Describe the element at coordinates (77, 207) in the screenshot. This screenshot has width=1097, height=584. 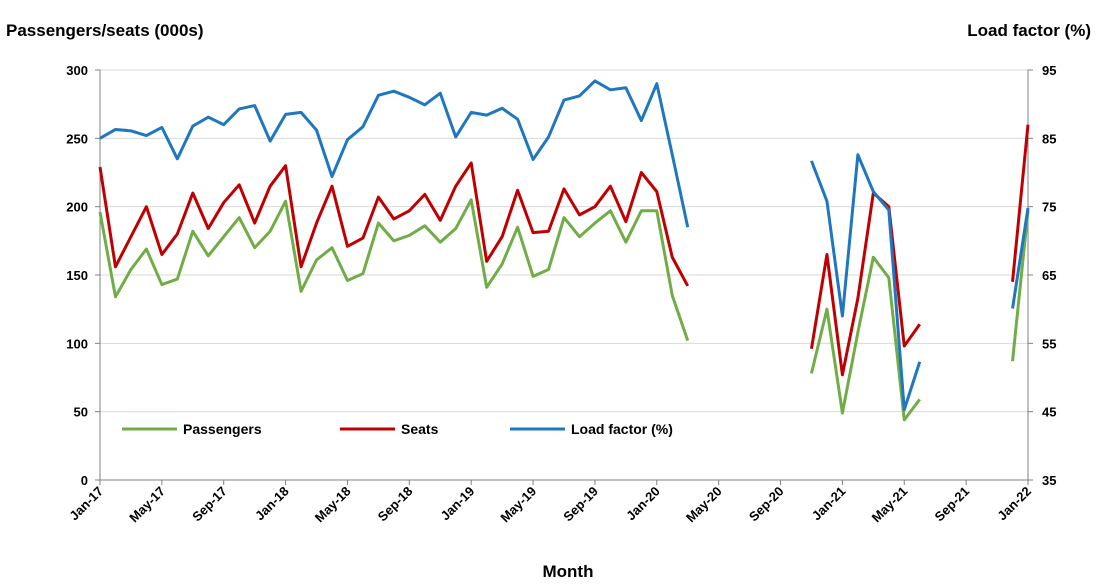
I see `y-left-tick-label: 200` at that location.